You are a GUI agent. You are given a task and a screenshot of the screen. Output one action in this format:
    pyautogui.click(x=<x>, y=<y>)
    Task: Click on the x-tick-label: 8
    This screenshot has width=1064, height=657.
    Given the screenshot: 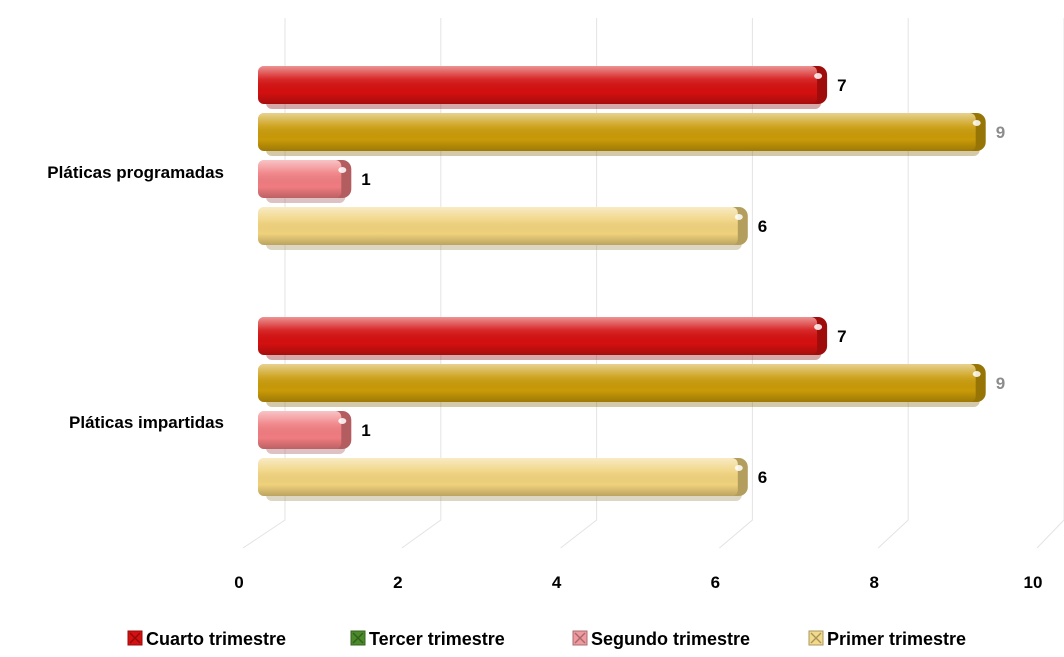 What is the action you would take?
    pyautogui.click(x=873, y=582)
    